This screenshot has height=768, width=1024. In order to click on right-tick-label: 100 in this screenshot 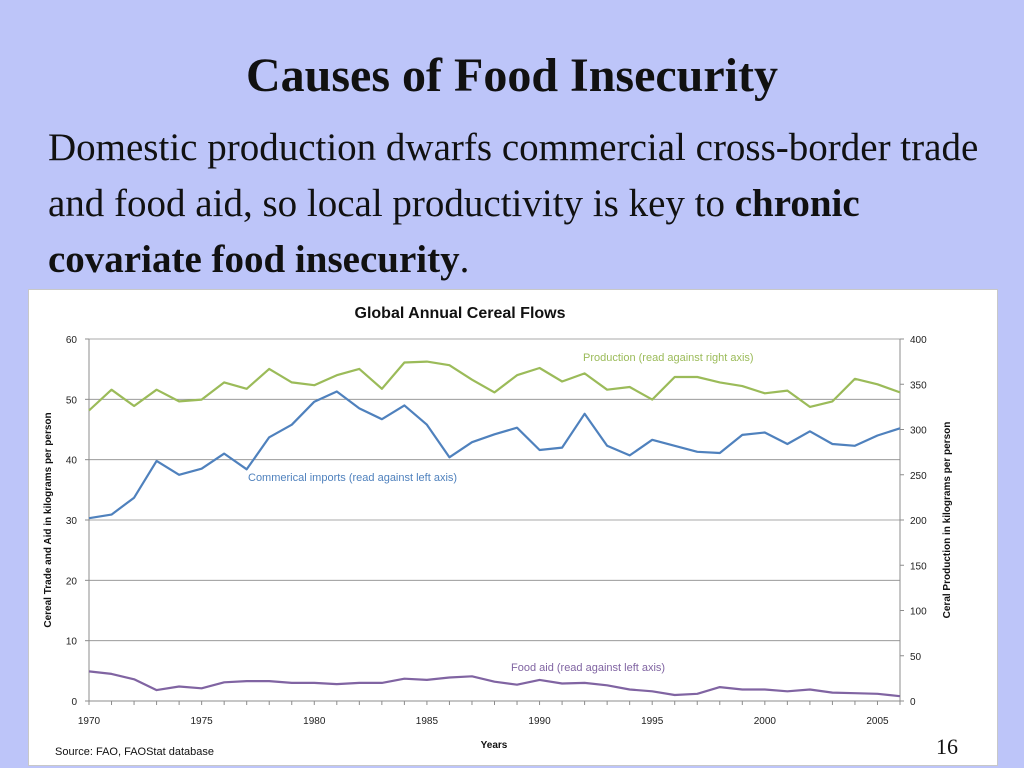, I will do `click(918, 612)`.